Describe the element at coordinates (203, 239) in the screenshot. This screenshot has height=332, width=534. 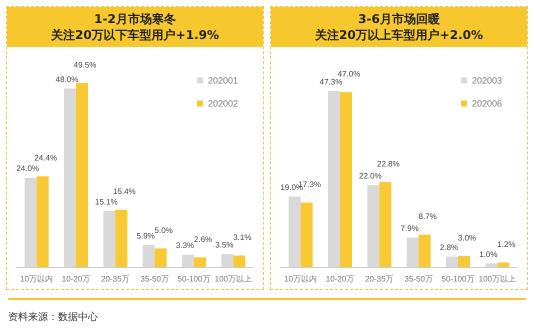
I see `data-label: 2.6%` at that location.